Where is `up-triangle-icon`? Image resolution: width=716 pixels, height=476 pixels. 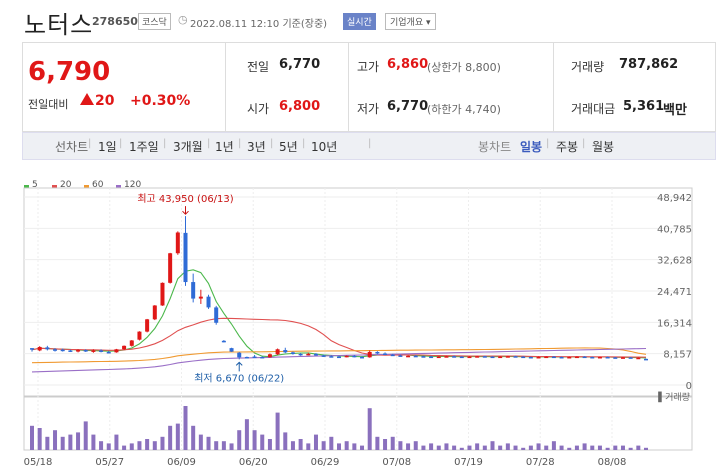 up-triangle-icon is located at coordinates (87, 99).